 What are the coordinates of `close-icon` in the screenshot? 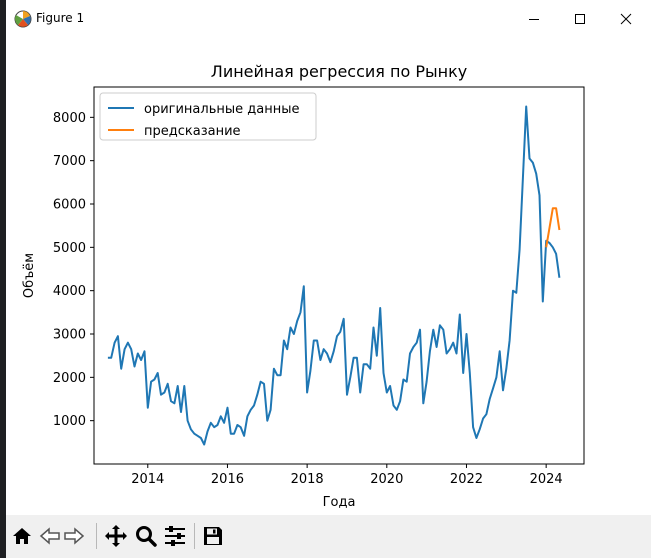 It's located at (626, 19).